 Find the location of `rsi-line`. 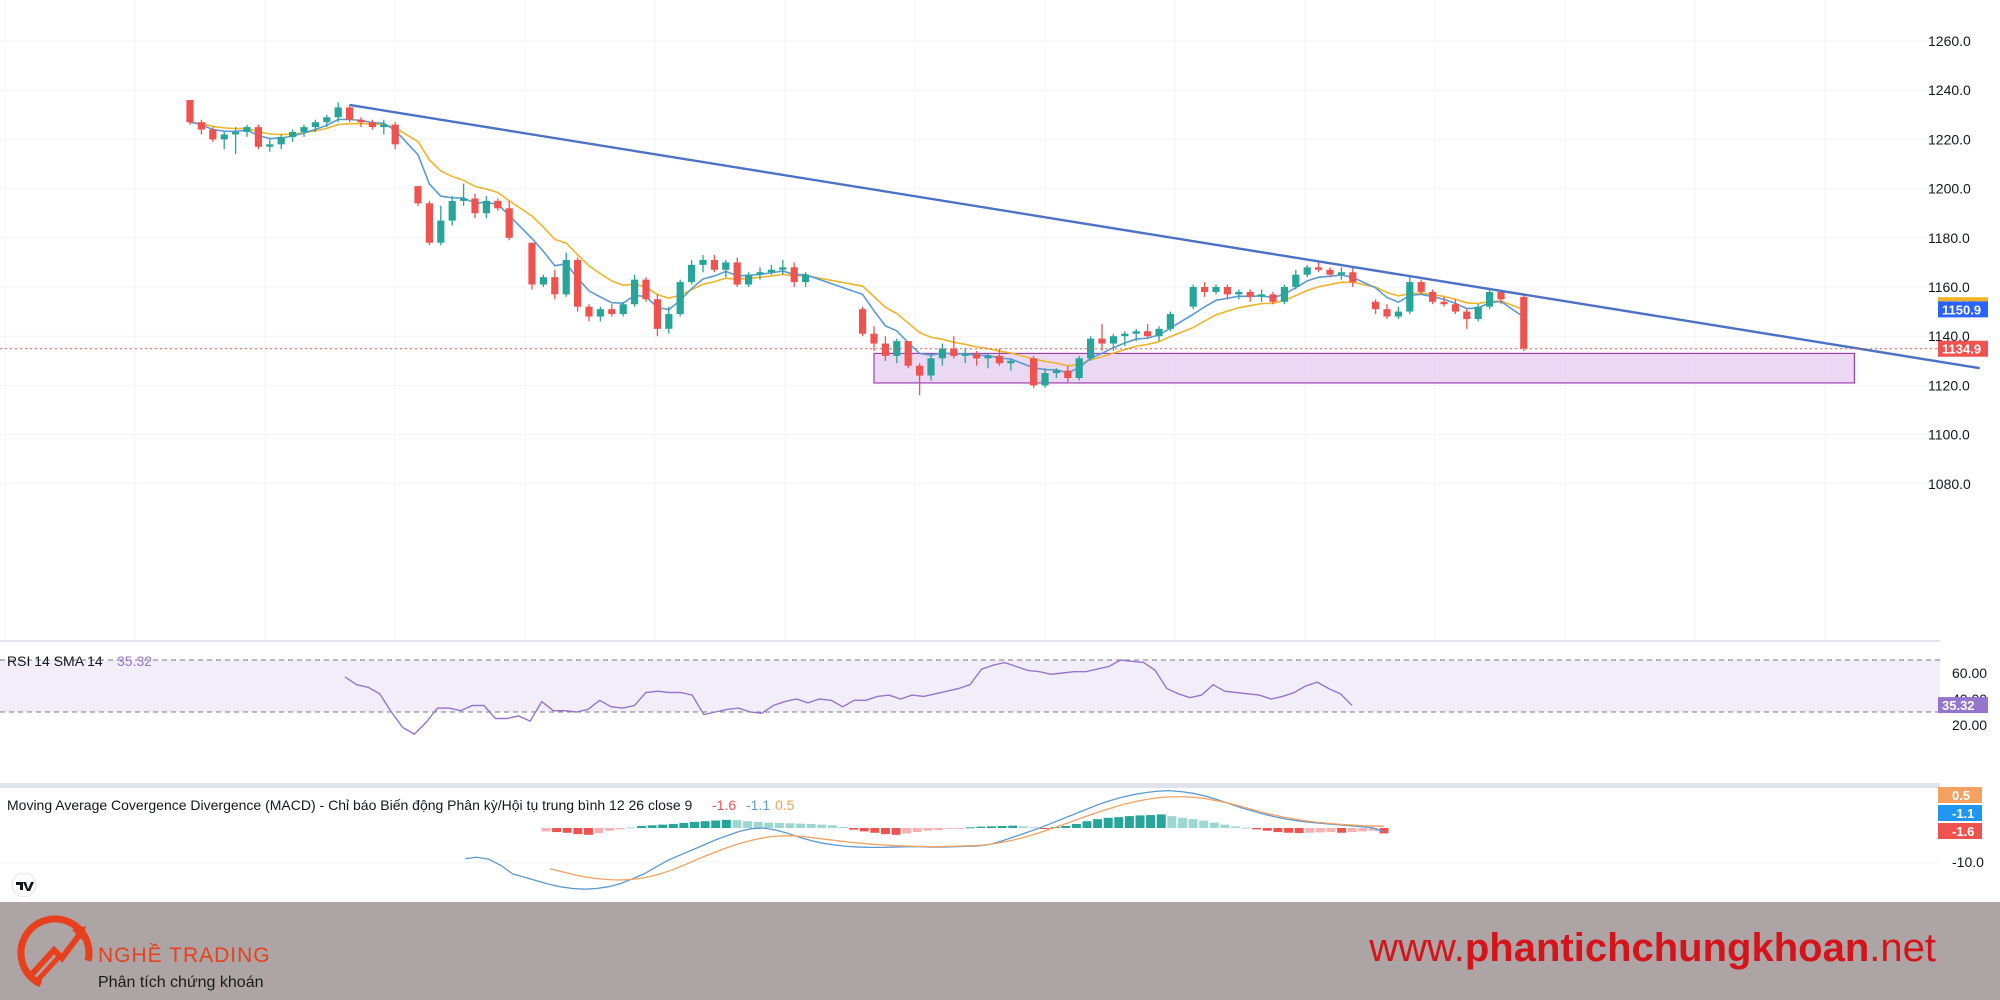

rsi-line is located at coordinates (848, 697).